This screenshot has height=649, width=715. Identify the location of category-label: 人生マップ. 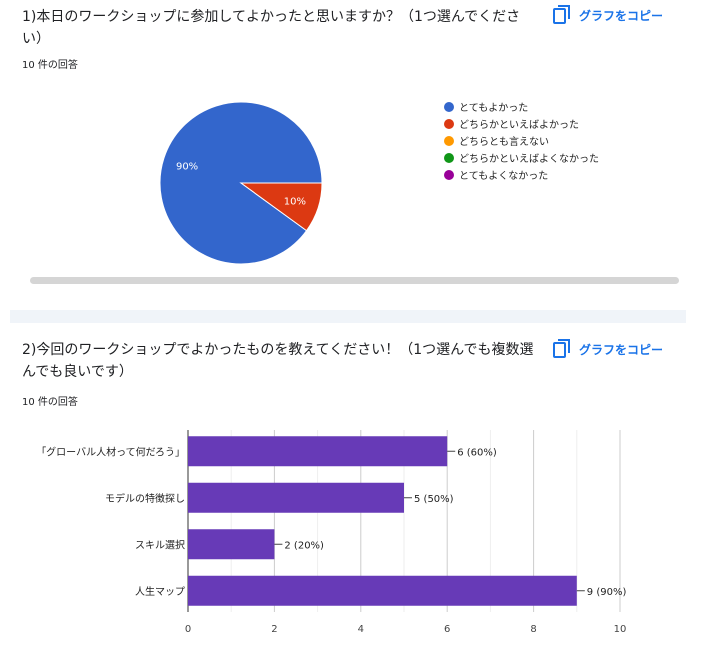
(160, 591).